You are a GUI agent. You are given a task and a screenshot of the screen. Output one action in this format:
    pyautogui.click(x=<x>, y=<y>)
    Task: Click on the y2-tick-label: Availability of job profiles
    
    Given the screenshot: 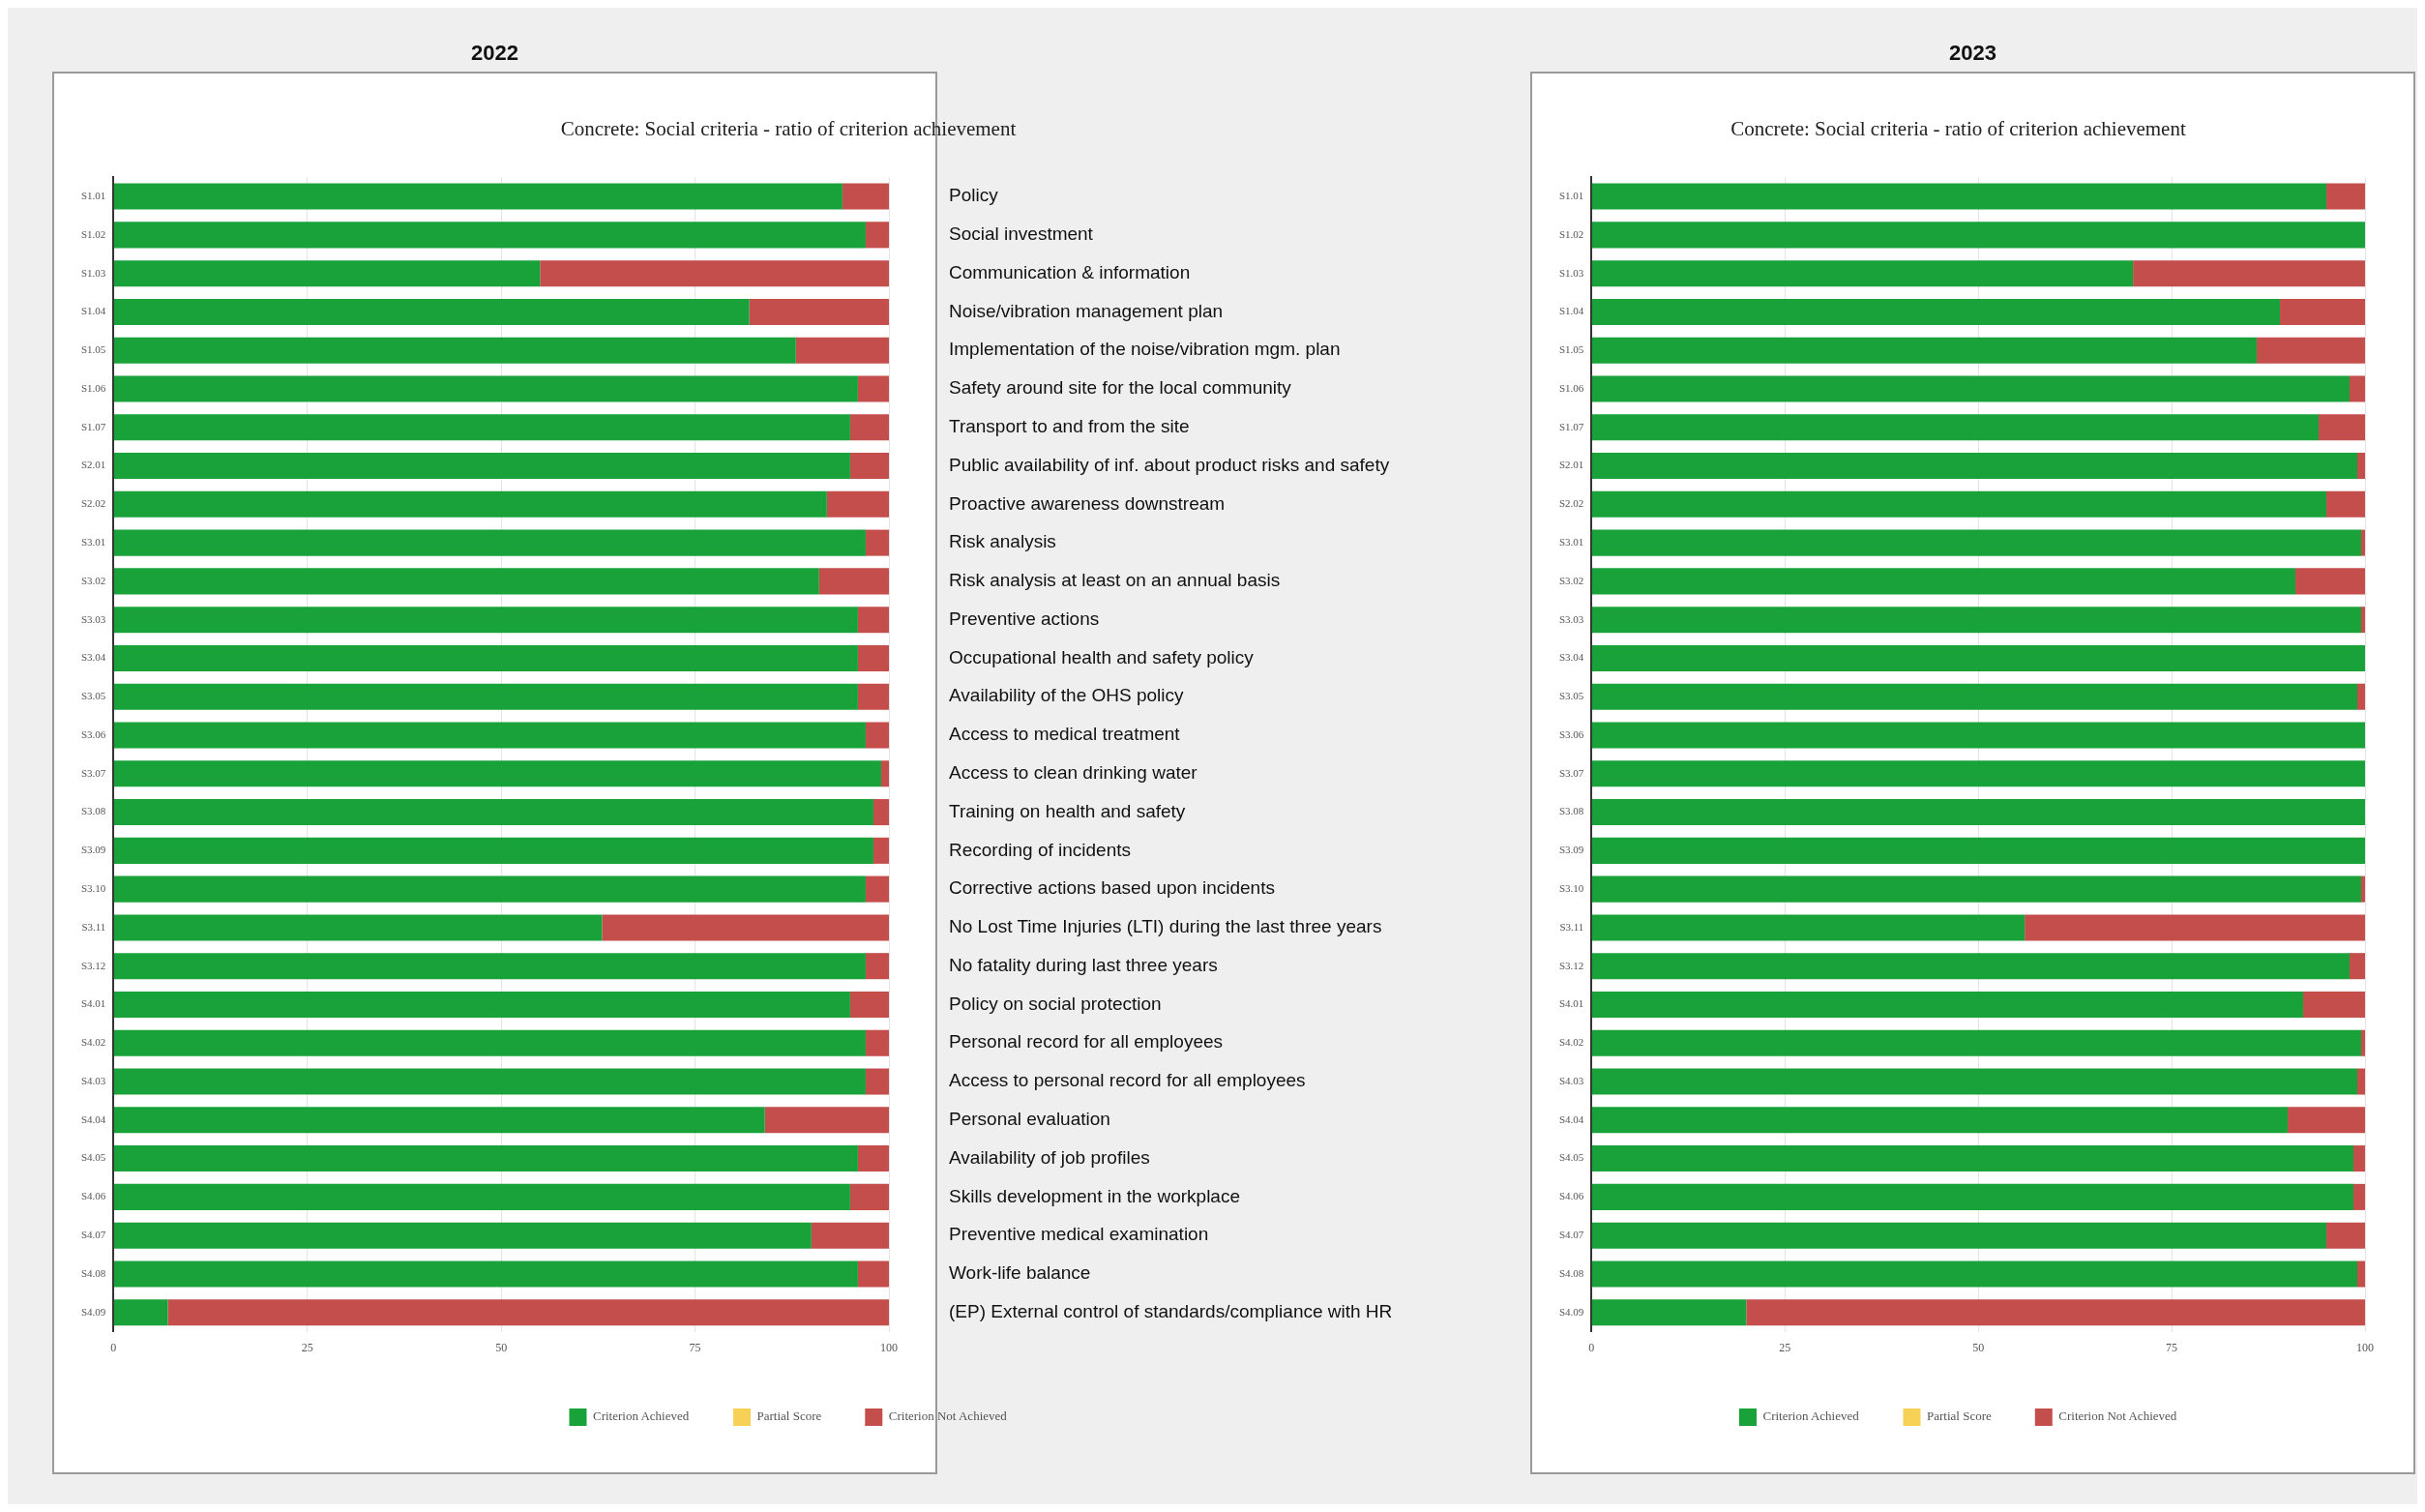 What is the action you would take?
    pyautogui.click(x=1049, y=1157)
    